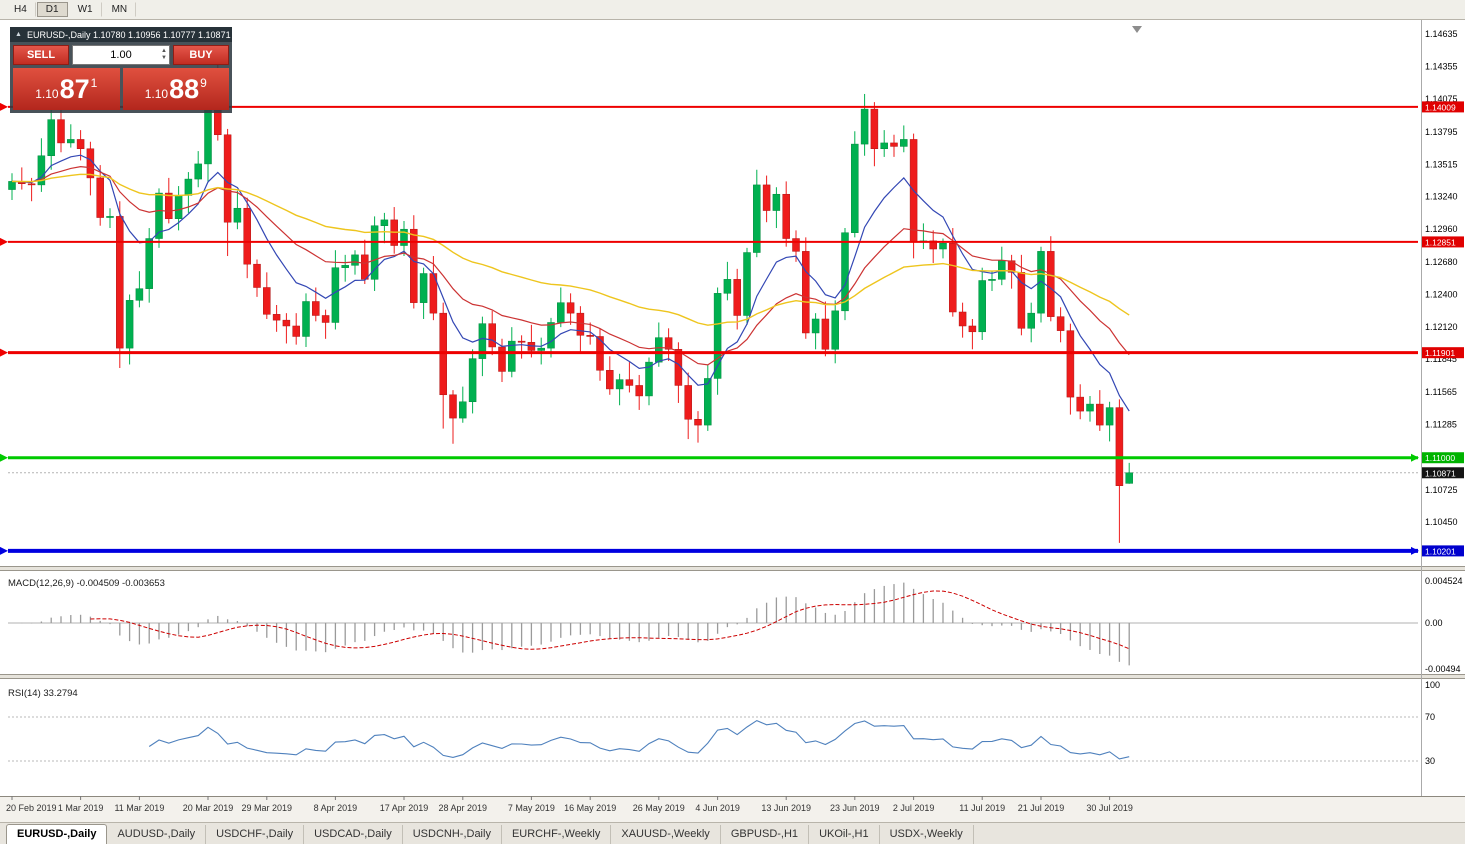 The height and width of the screenshot is (844, 1465). What do you see at coordinates (1441, 490) in the screenshot?
I see `svg-text: 1.10725` at bounding box center [1441, 490].